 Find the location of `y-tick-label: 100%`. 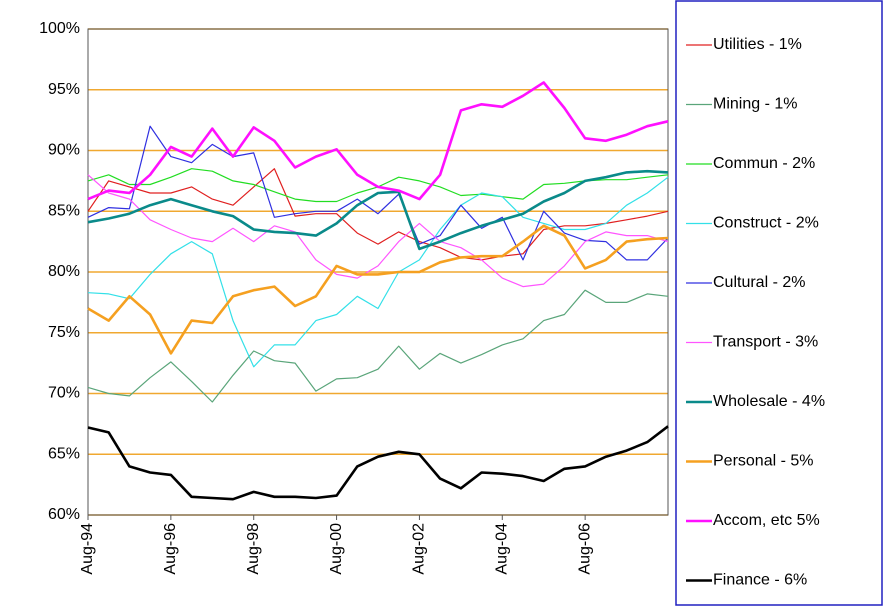

y-tick-label: 100% is located at coordinates (59, 28).